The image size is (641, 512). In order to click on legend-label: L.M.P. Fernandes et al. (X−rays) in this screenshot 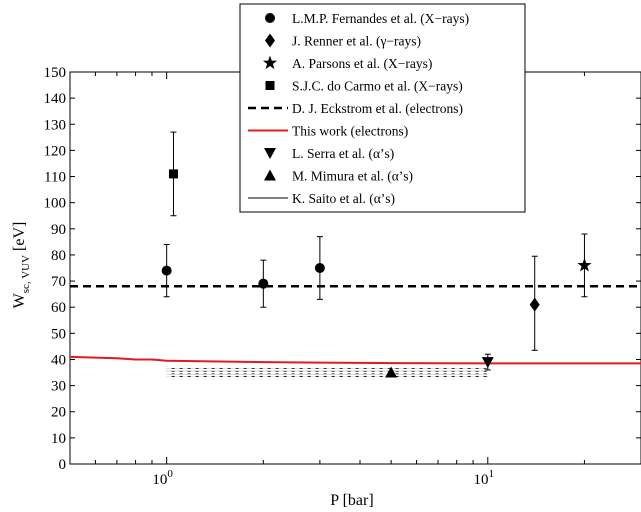, I will do `click(380, 18)`.